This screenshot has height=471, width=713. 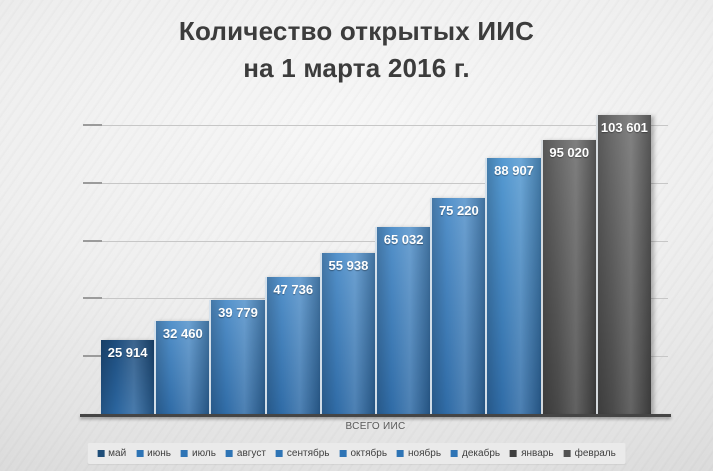 I want to click on legend-item-ноябрь: ноябрь, so click(x=419, y=453).